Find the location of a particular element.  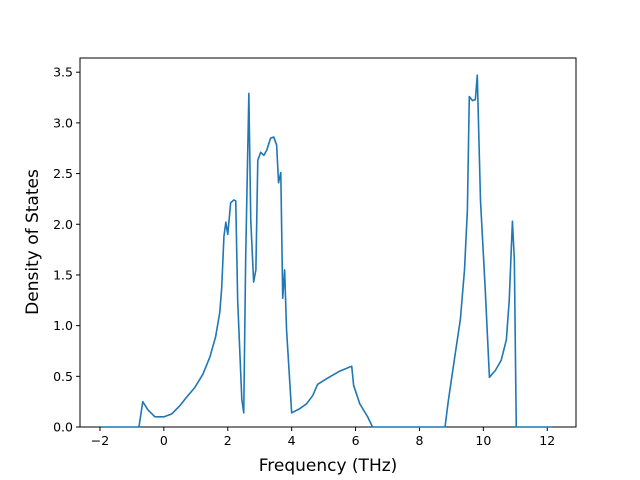

x-tick-label: 2 is located at coordinates (228, 440).